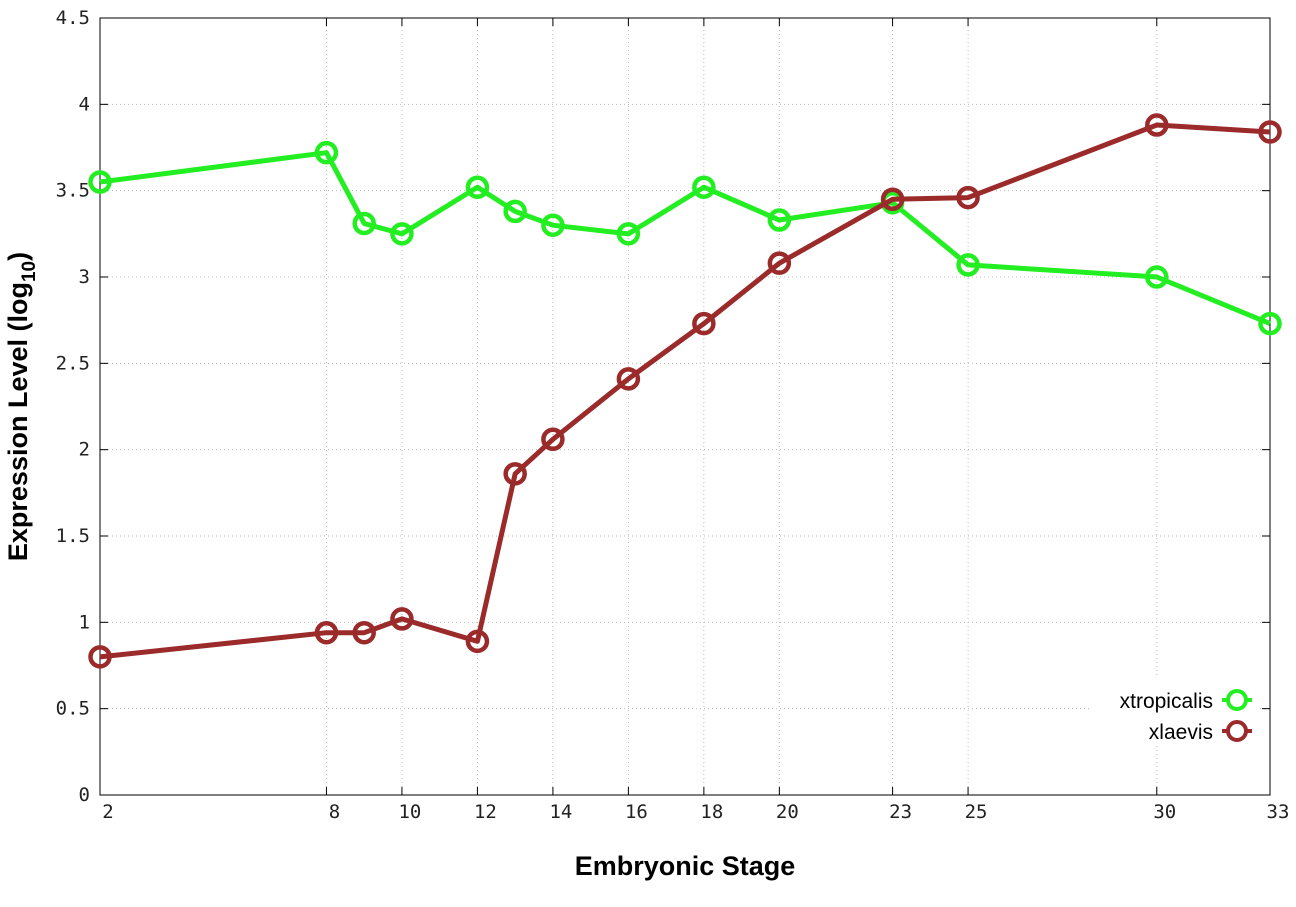 This screenshot has width=1296, height=907. I want to click on legend-label-xlaevis: xlaevis, so click(1181, 732).